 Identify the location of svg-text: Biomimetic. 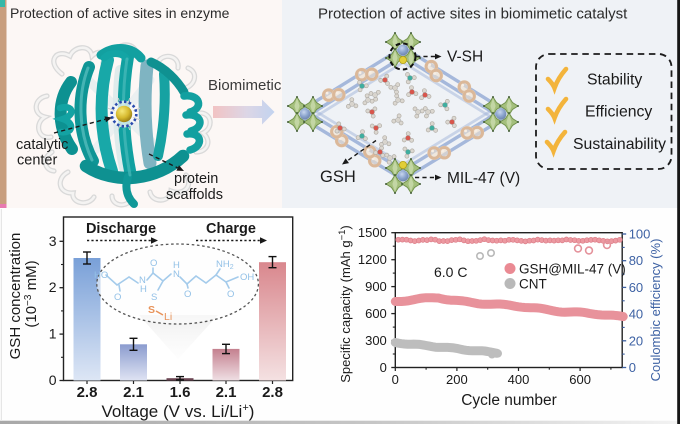
(245, 85).